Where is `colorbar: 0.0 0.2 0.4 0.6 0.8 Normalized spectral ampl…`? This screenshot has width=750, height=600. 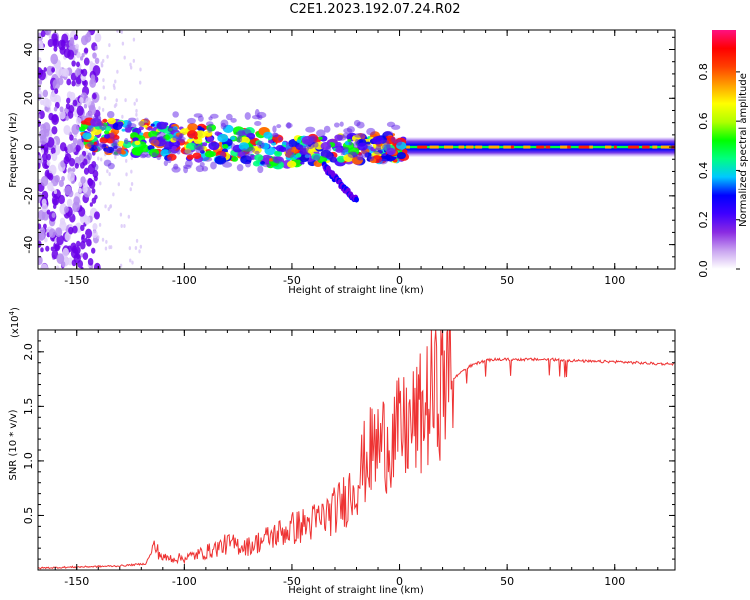 colorbar: 0.0 0.2 0.4 0.6 0.8 Normalized spectral ampl… is located at coordinates (723, 154).